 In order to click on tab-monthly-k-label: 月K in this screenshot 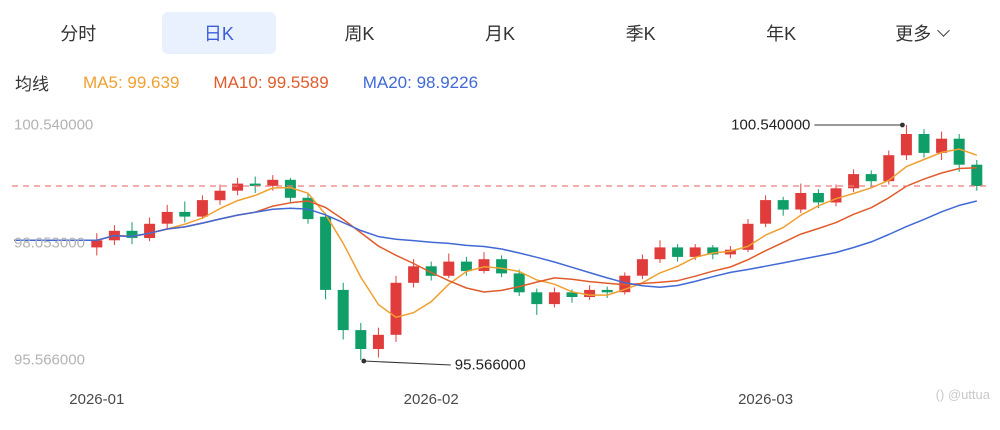, I will do `click(500, 34)`.